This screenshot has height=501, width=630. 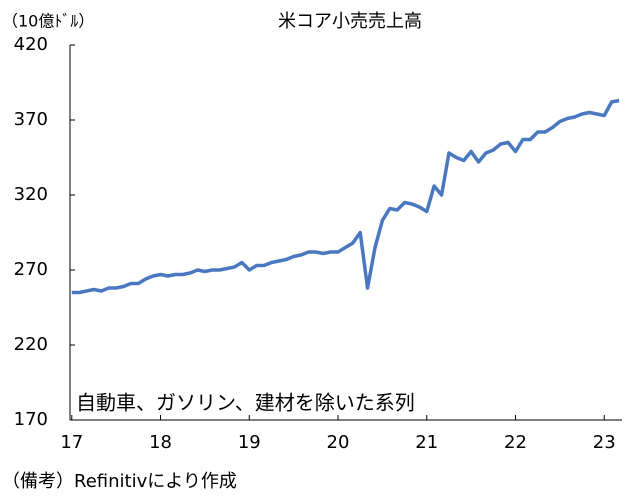 I want to click on y-tick-label: 420, so click(x=31, y=44).